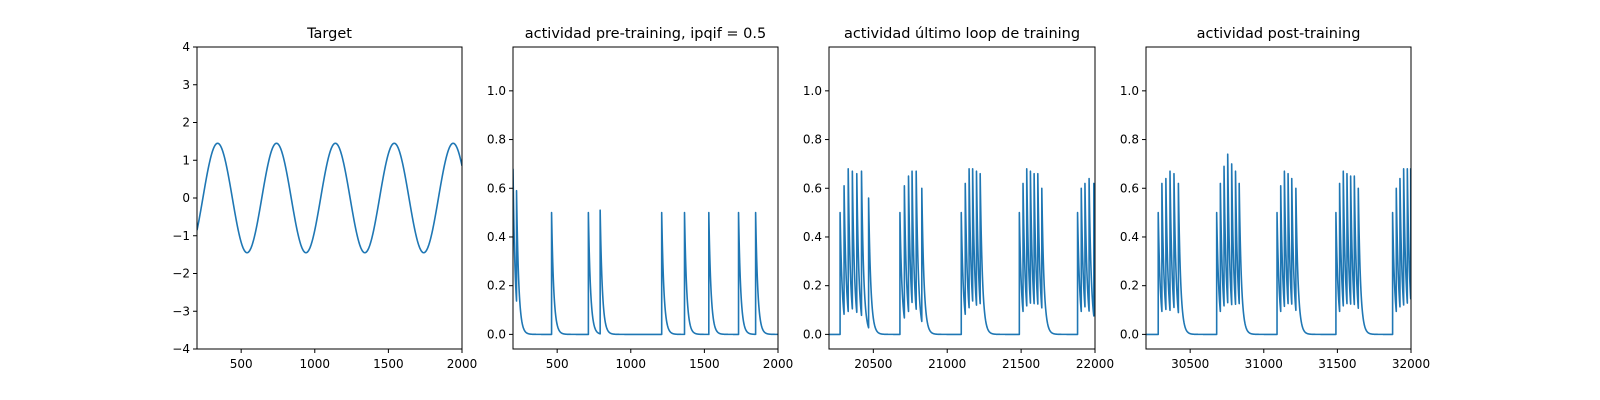 This screenshot has height=400, width=1600. What do you see at coordinates (962, 34) in the screenshot?
I see `panel-title: actividad último loop de training` at bounding box center [962, 34].